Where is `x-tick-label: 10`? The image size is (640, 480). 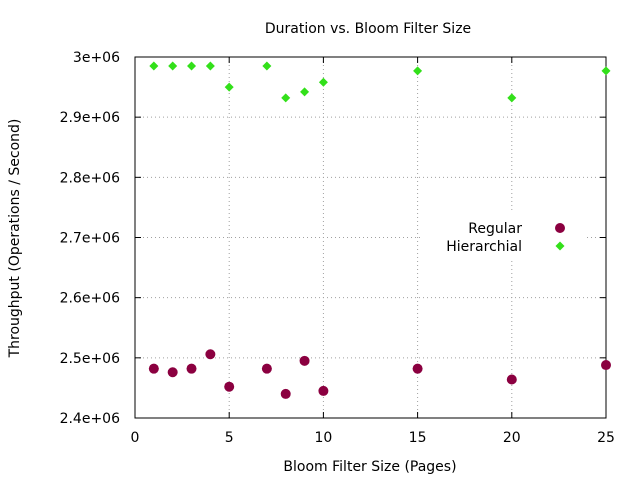 x-tick-label: 10 is located at coordinates (323, 438).